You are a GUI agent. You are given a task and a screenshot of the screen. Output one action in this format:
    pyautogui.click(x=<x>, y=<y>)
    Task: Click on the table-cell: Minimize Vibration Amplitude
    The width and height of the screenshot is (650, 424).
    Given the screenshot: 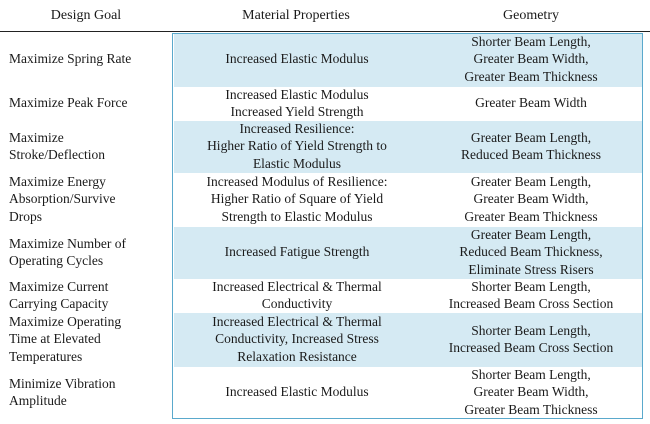 What is the action you would take?
    pyautogui.click(x=86, y=392)
    